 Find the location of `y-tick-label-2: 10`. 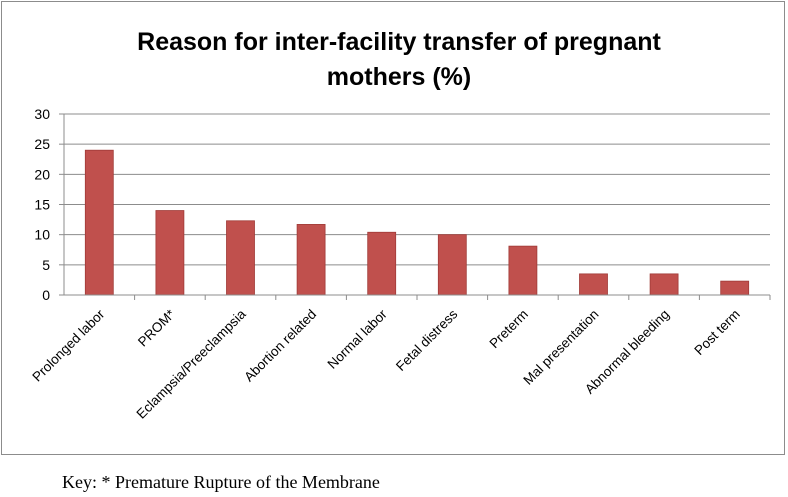

y-tick-label-2: 10 is located at coordinates (42, 235).